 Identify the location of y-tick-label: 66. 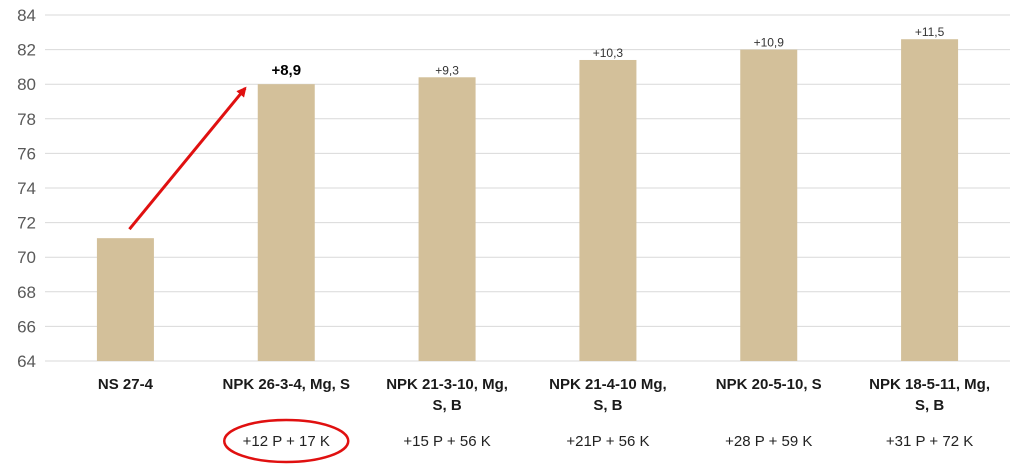
(26, 326).